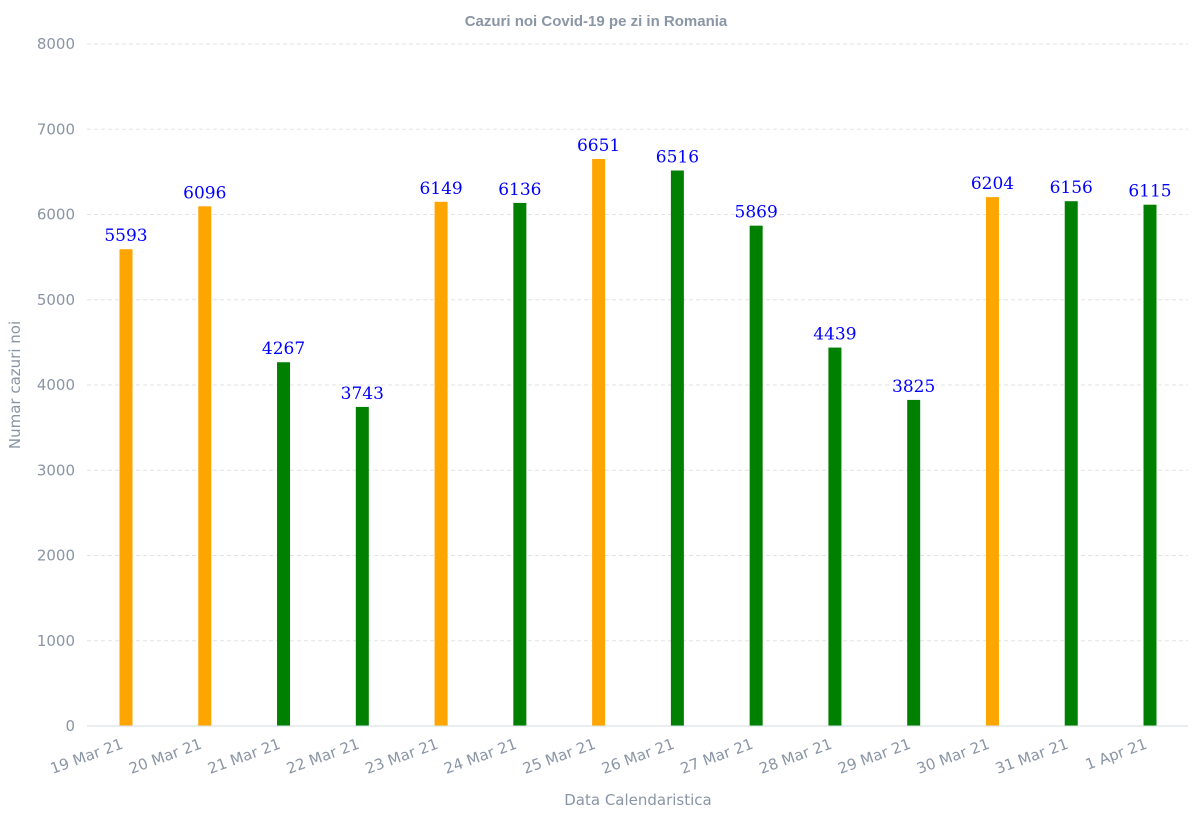 Image resolution: width=1193 pixels, height=815 pixels. Describe the element at coordinates (56, 129) in the screenshot. I see `y-tick-label: 7000` at that location.